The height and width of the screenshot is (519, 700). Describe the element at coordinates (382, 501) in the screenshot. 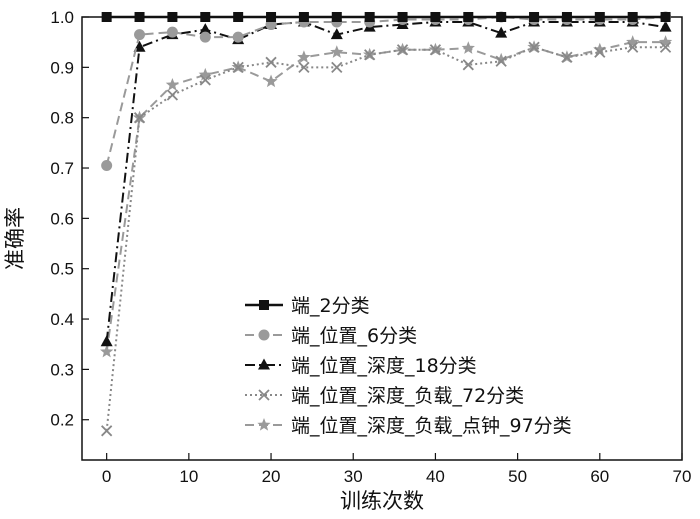

I see `x-axis-title: 训练次数` at that location.